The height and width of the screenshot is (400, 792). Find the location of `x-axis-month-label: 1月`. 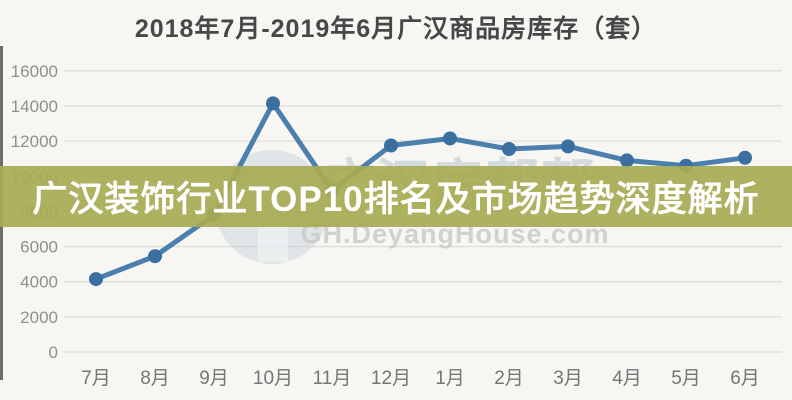

x-axis-month-label: 1月 is located at coordinates (450, 378).